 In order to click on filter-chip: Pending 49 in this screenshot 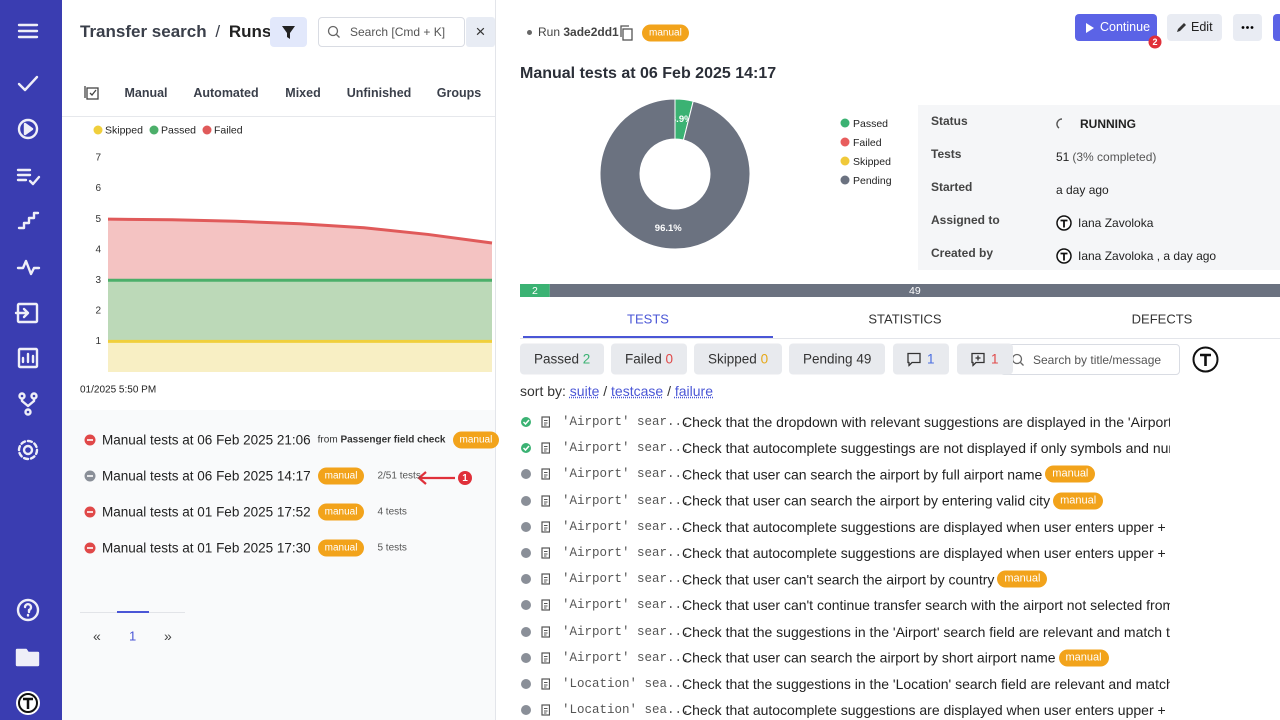, I will do `click(837, 359)`.